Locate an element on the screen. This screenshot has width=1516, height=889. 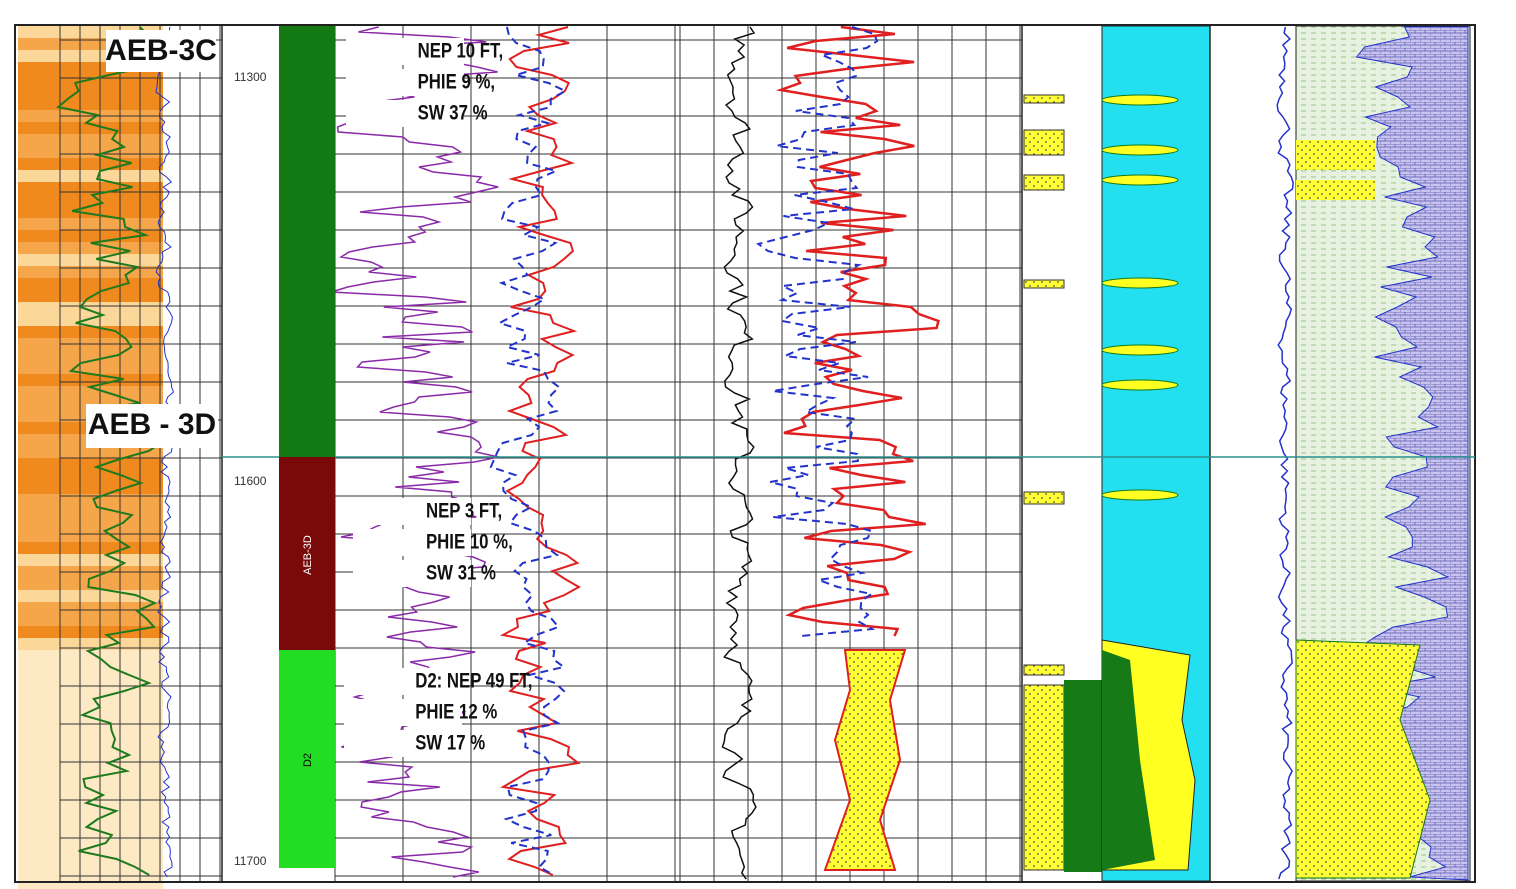
well-label: AEB-3C is located at coordinates (161, 50).